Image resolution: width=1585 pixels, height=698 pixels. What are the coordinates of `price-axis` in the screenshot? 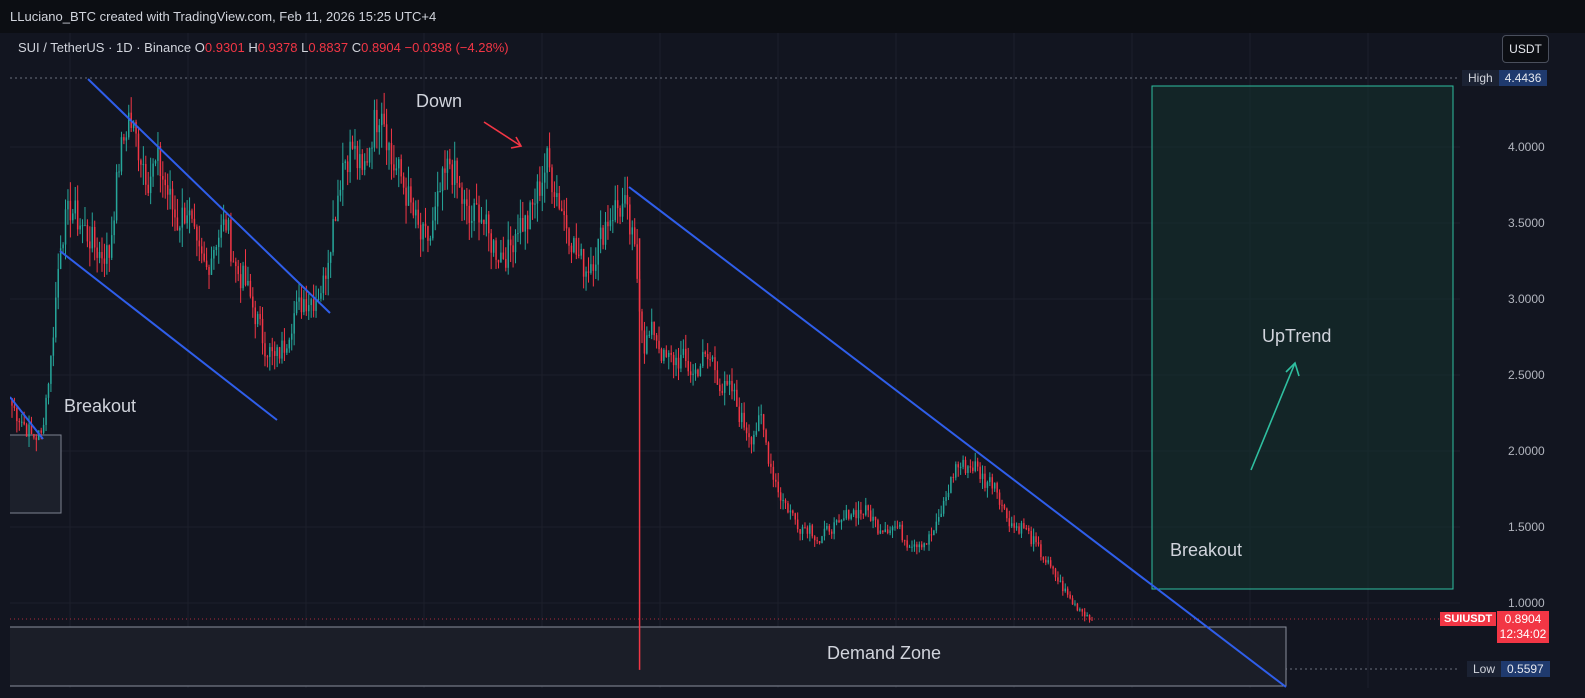 It's located at (1522, 360).